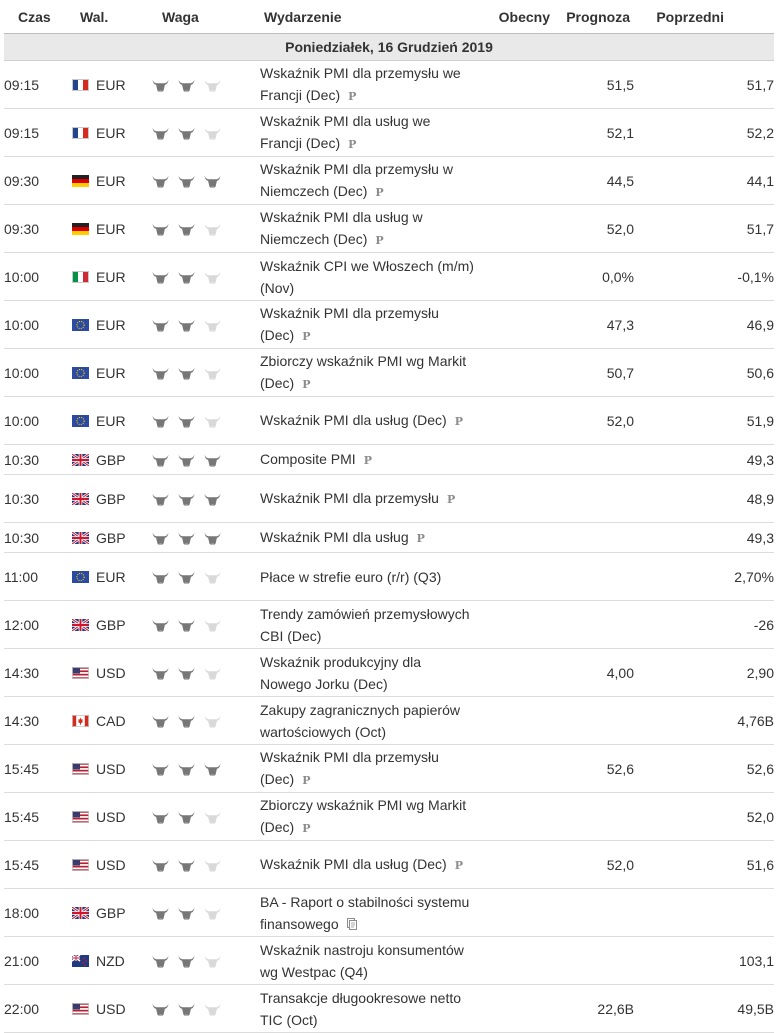 The width and height of the screenshot is (778, 1033). I want to click on table-row: 10:30 GBP Composite PMI P 49,3, so click(389, 459).